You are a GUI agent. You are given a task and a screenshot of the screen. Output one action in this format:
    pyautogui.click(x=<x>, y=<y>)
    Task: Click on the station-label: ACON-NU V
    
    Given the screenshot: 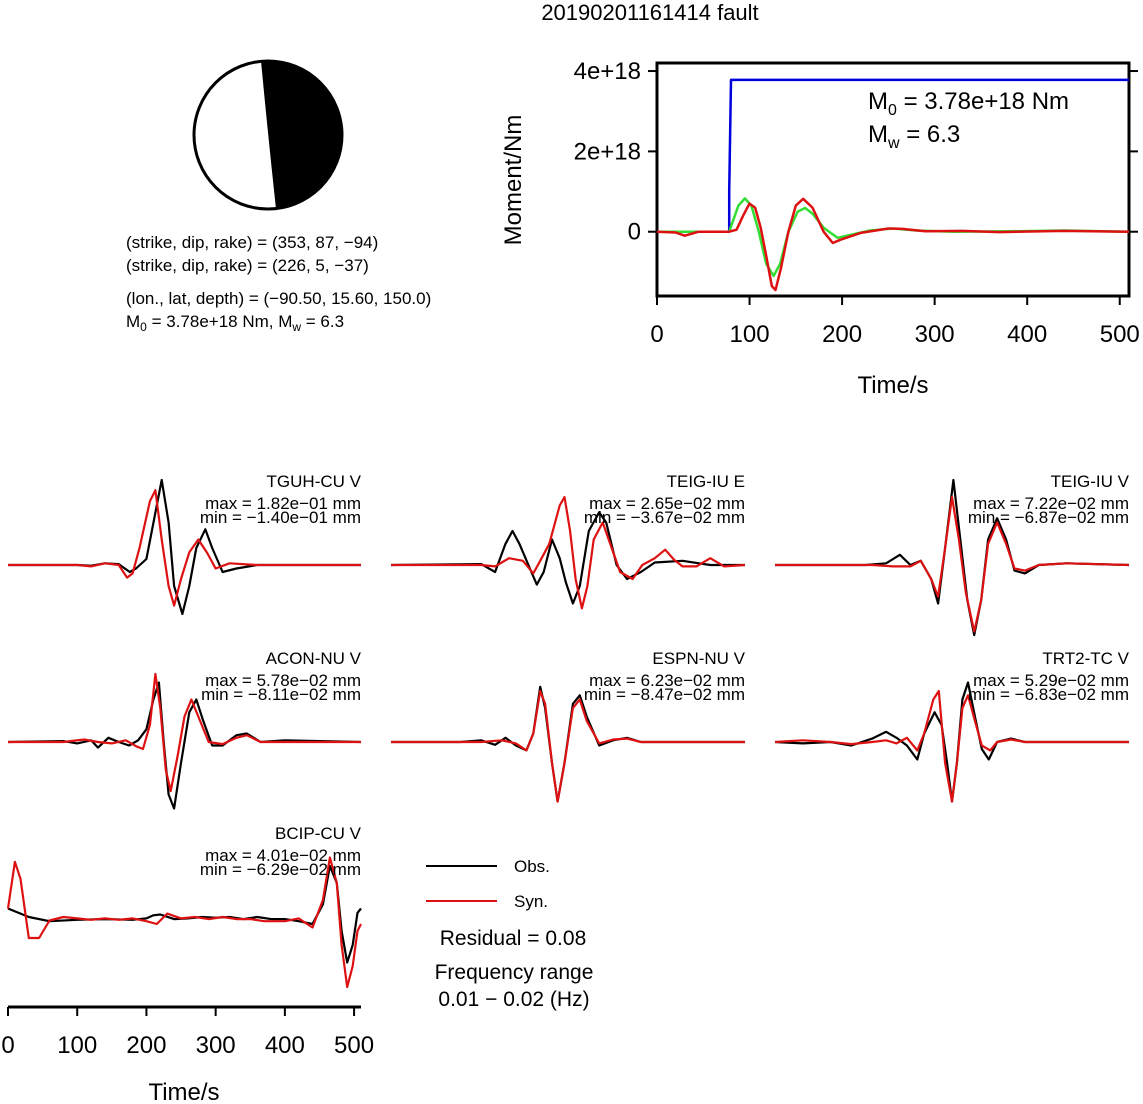 What is the action you would take?
    pyautogui.click(x=314, y=658)
    